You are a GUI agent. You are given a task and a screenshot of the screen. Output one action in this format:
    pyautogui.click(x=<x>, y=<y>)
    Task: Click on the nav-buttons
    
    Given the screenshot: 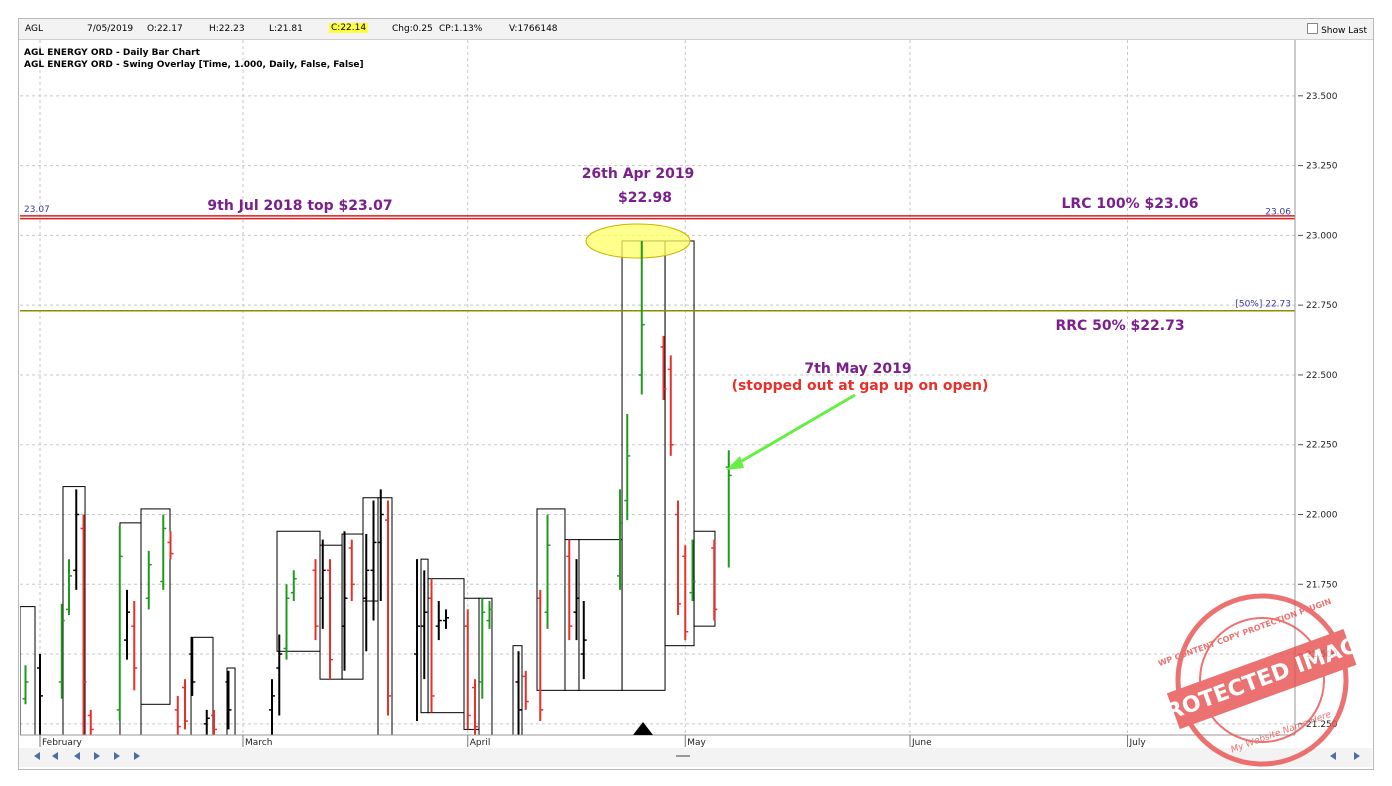 What is the action you would take?
    pyautogui.click(x=697, y=756)
    